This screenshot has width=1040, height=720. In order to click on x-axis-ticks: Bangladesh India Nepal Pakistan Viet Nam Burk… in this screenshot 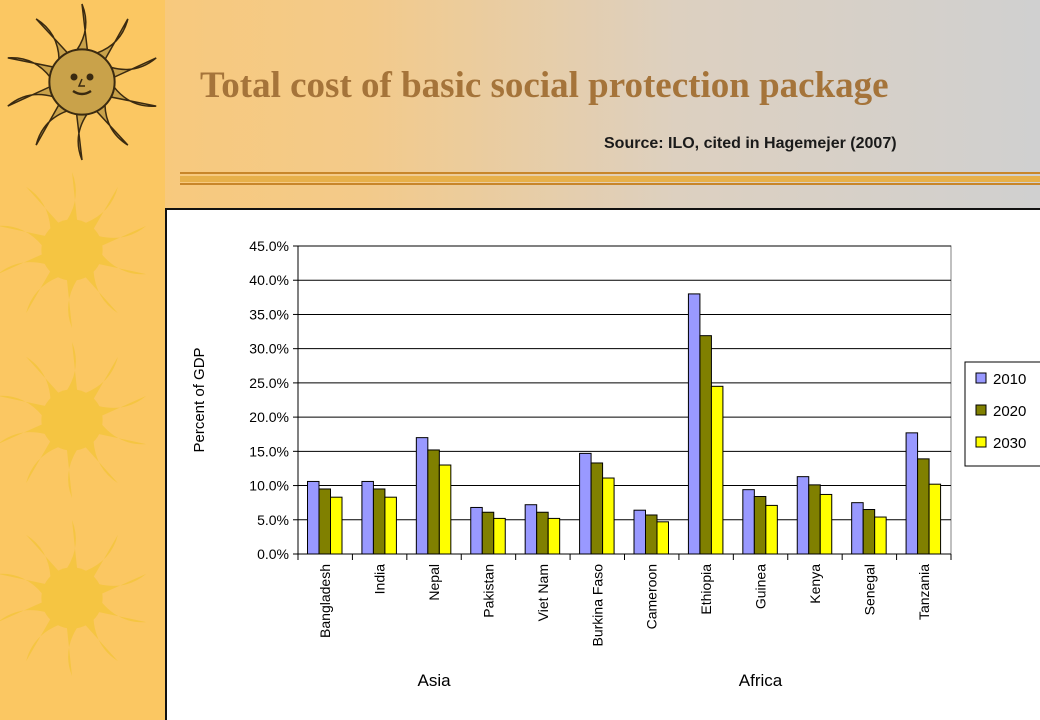, I will do `click(624, 600)`.